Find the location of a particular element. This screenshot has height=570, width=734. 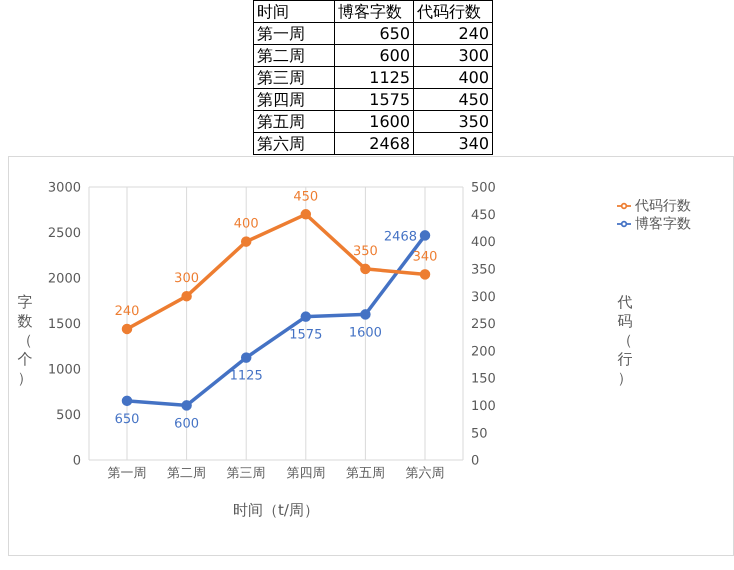

y2-tick-label: 450 is located at coordinates (483, 215).